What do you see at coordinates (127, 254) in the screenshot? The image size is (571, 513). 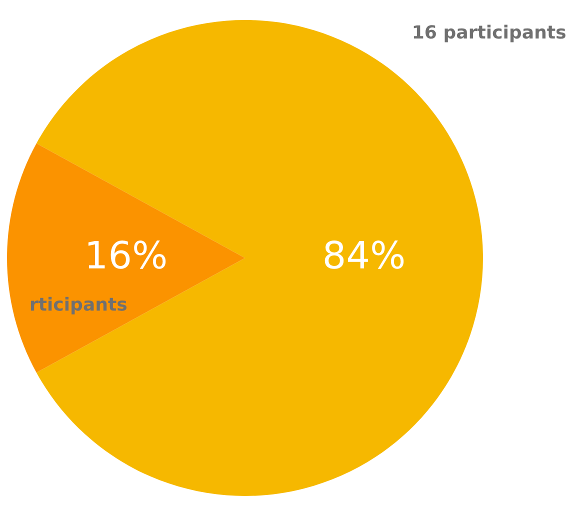 I see `data-label: 16%` at bounding box center [127, 254].